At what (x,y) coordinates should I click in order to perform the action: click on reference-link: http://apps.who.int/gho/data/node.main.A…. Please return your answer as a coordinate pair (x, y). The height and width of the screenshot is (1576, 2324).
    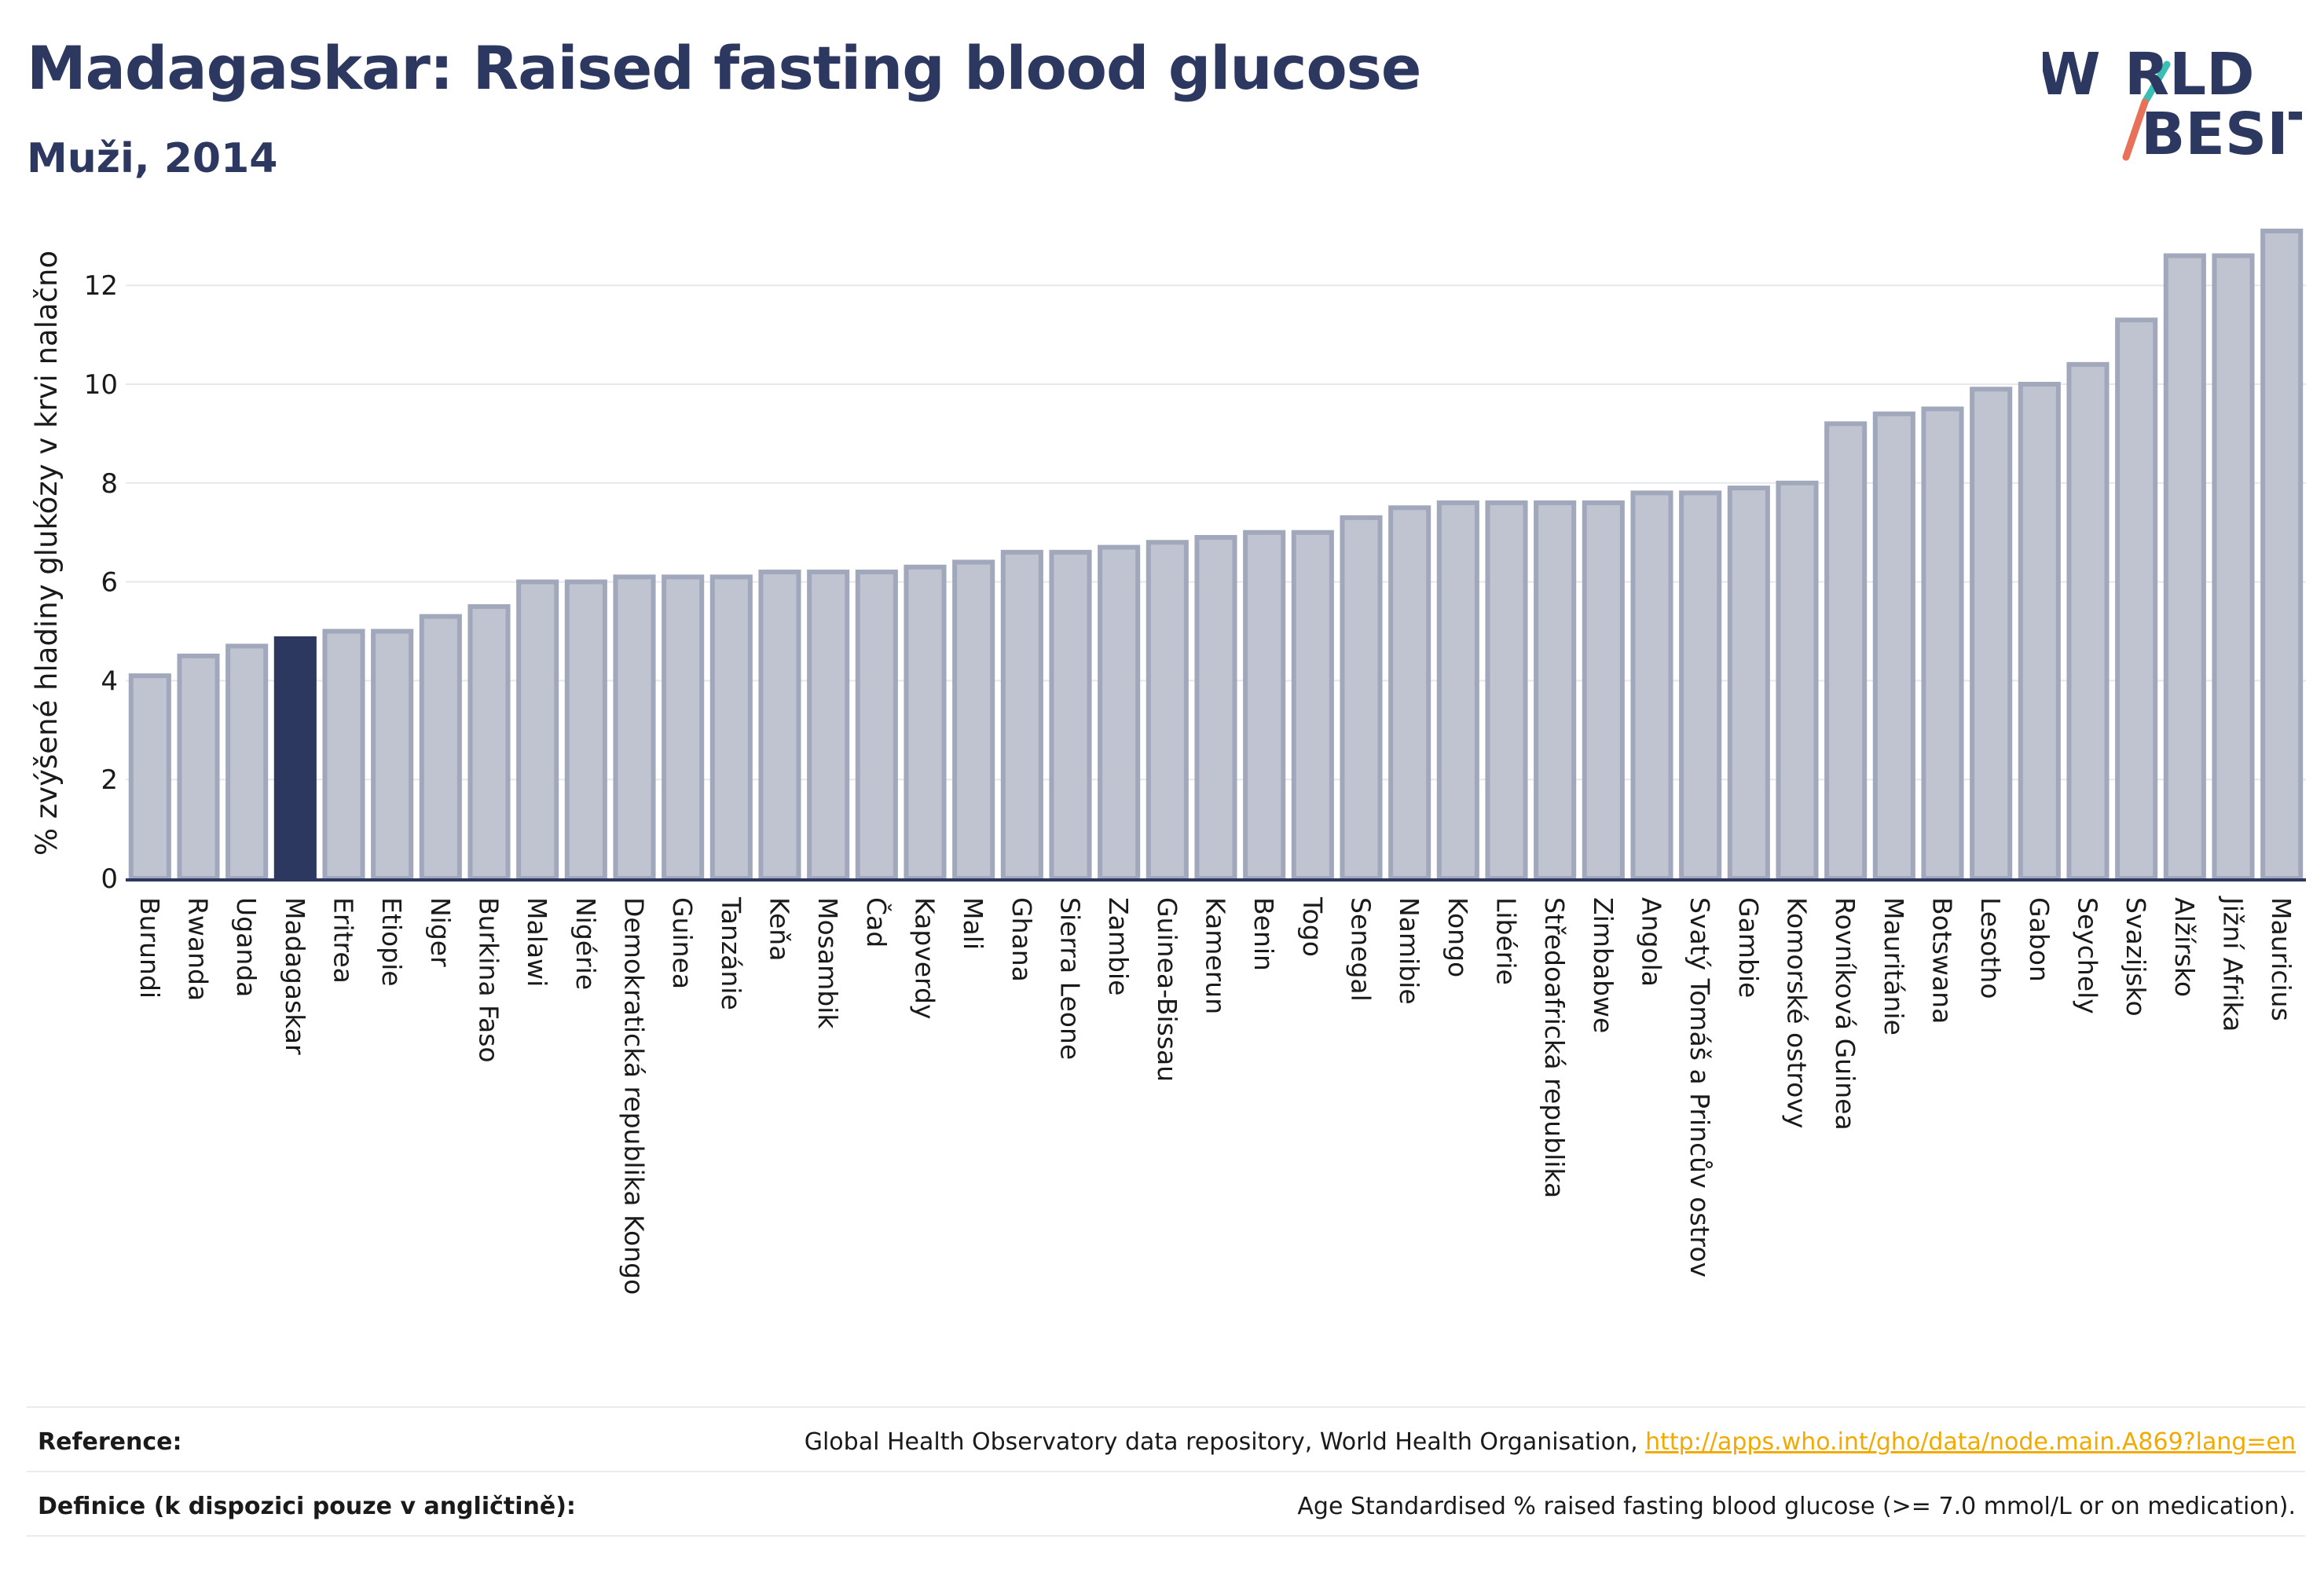
    Looking at the image, I should click on (1970, 1442).